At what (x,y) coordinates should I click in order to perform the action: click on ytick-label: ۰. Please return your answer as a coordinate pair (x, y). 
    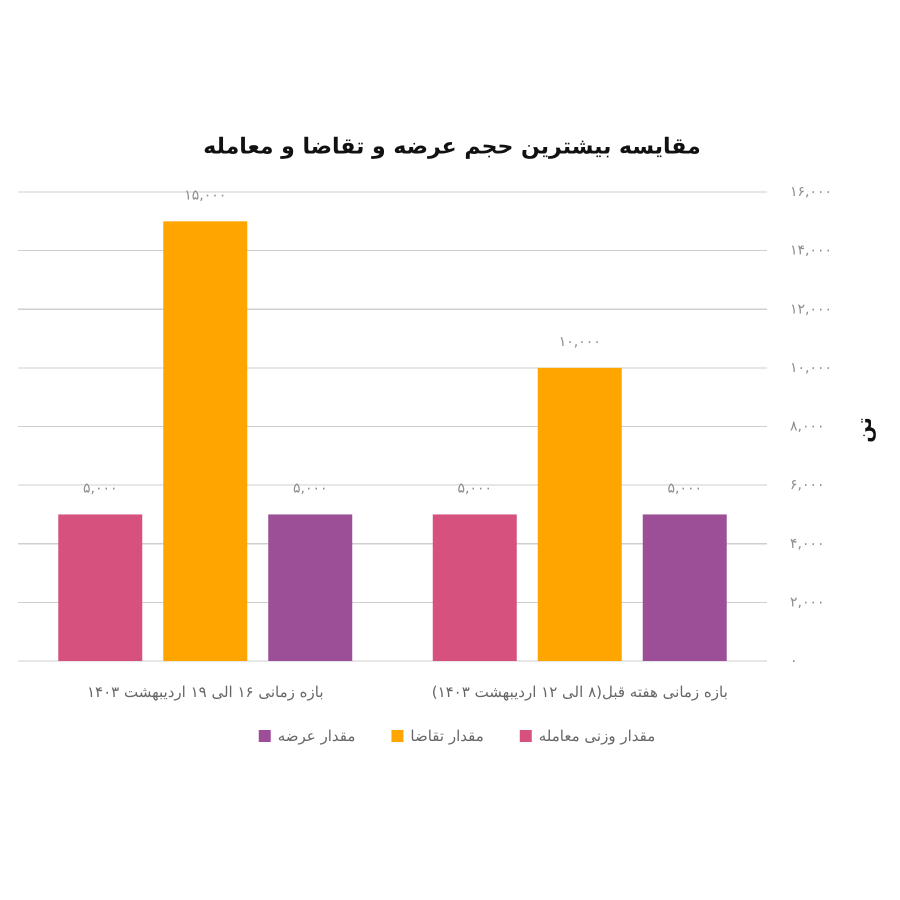
    Looking at the image, I should click on (794, 661).